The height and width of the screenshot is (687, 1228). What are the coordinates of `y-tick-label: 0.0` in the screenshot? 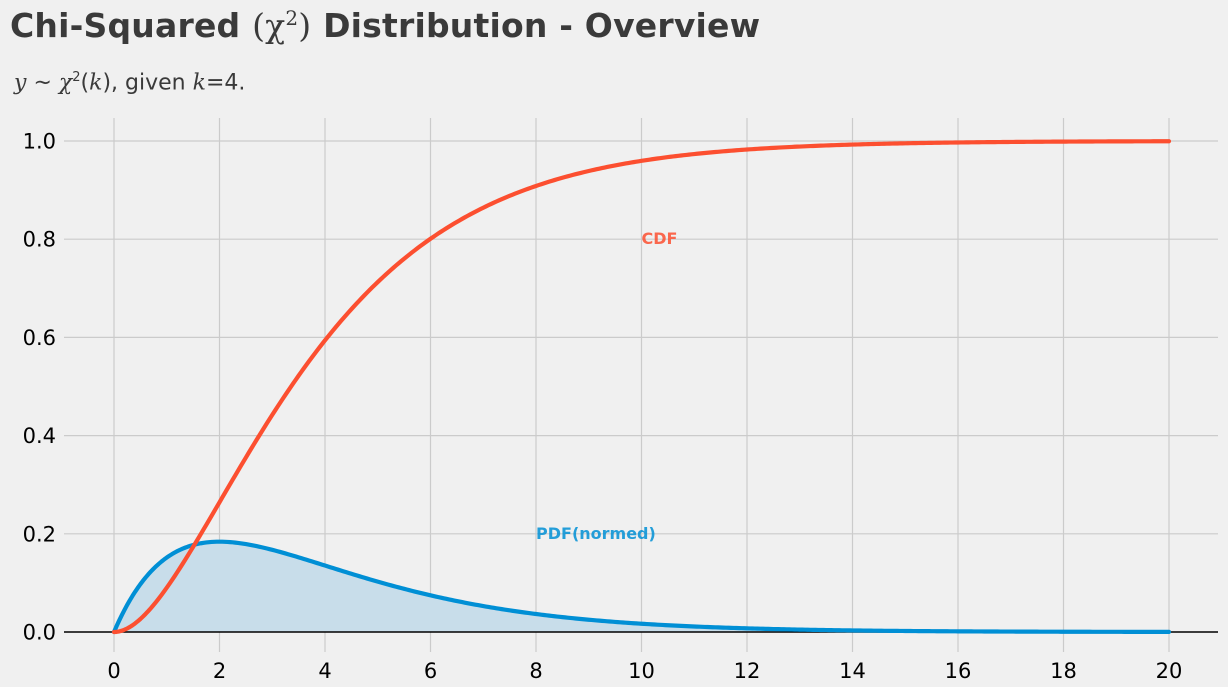 It's located at (39, 633).